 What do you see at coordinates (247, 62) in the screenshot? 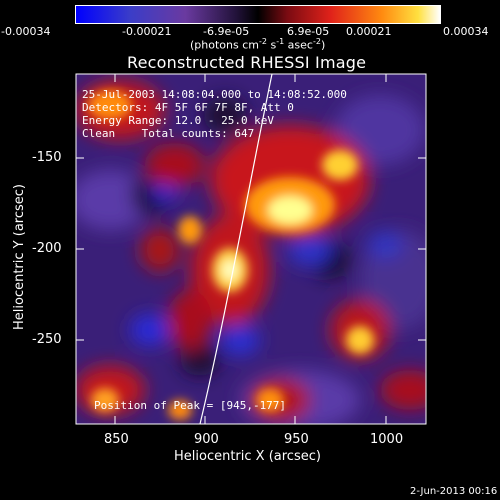
I see `plot-title: Reconstructed RHESSI Image` at bounding box center [247, 62].